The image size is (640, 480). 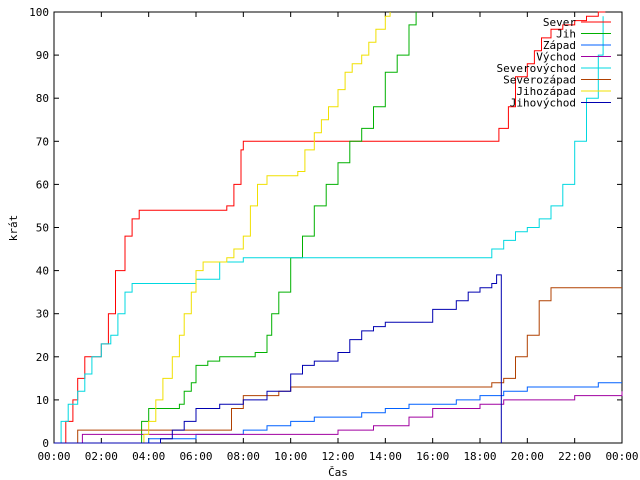 What do you see at coordinates (39, 12) in the screenshot?
I see `y-tick-label: 100` at bounding box center [39, 12].